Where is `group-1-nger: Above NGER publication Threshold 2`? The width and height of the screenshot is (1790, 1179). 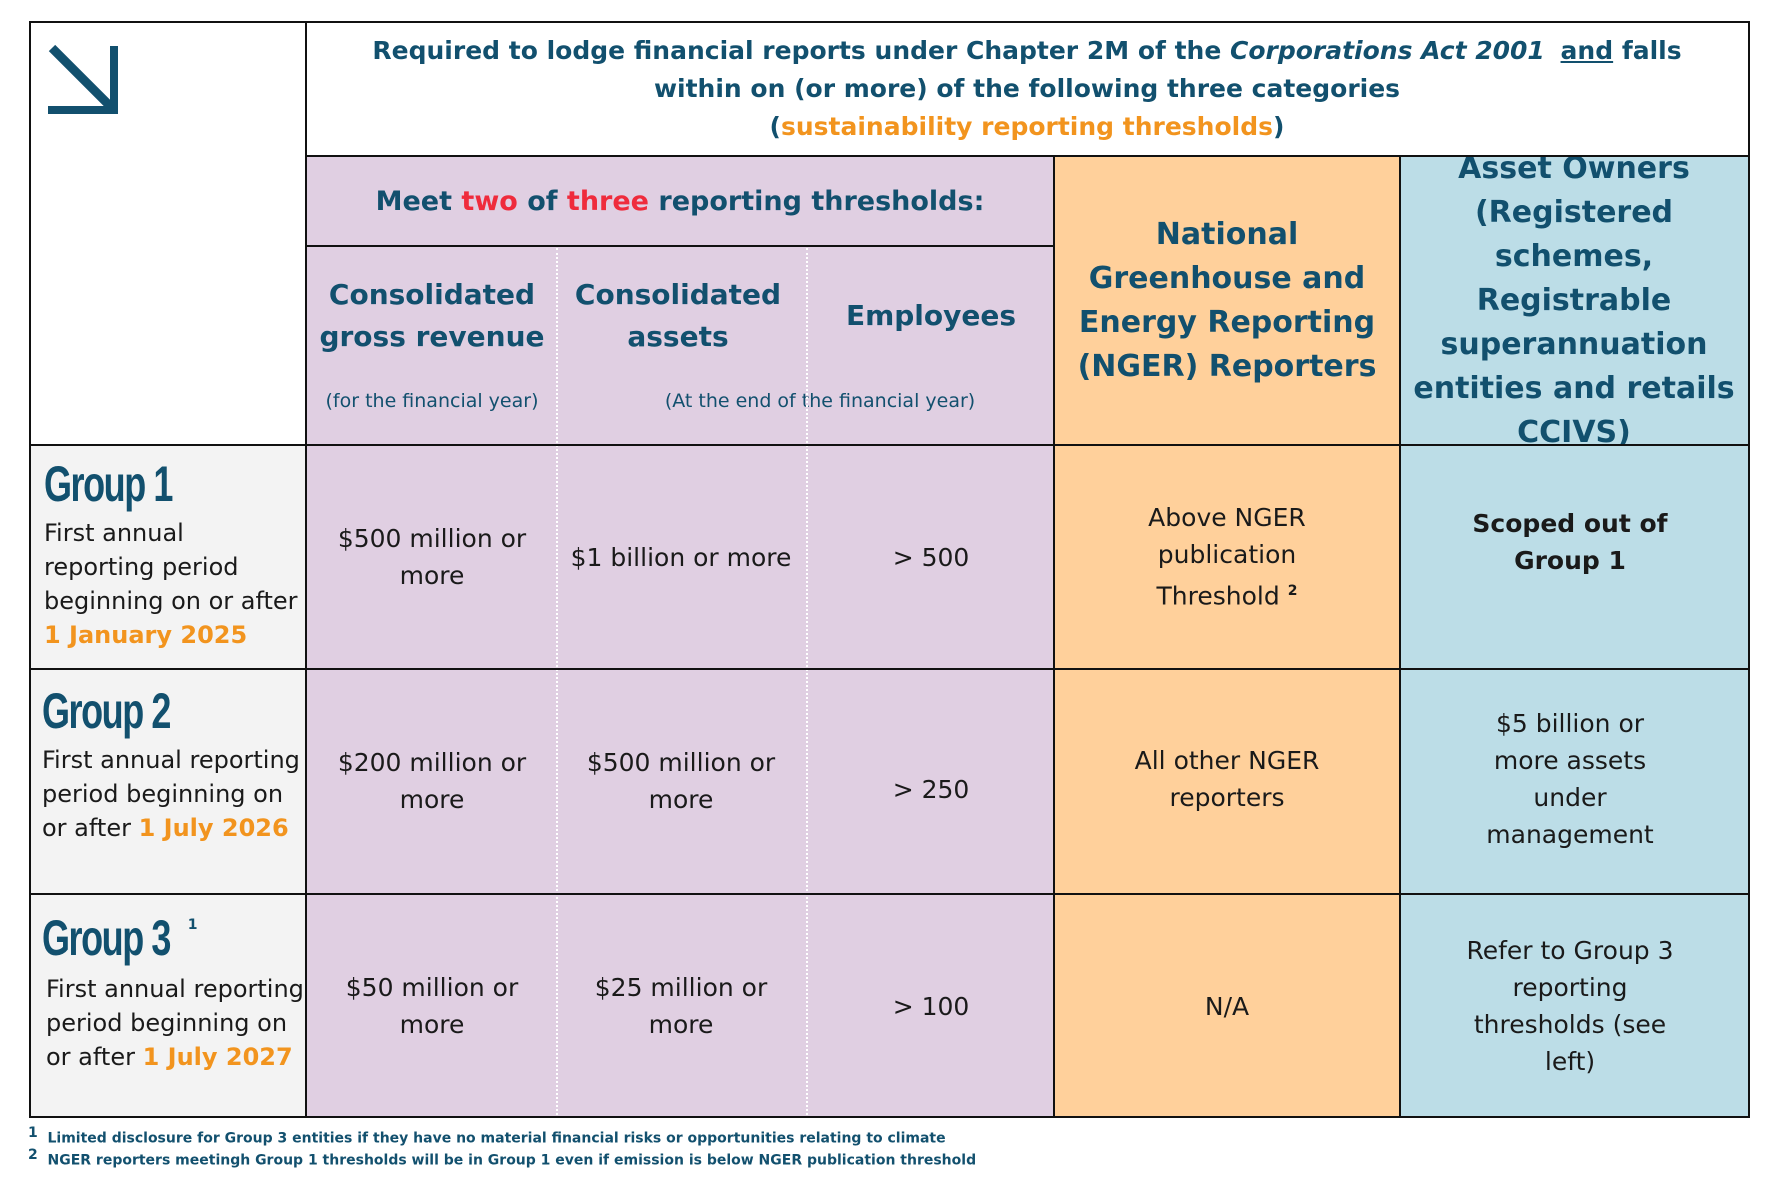 group-1-nger: Above NGER publication Threshold 2 is located at coordinates (1227, 557).